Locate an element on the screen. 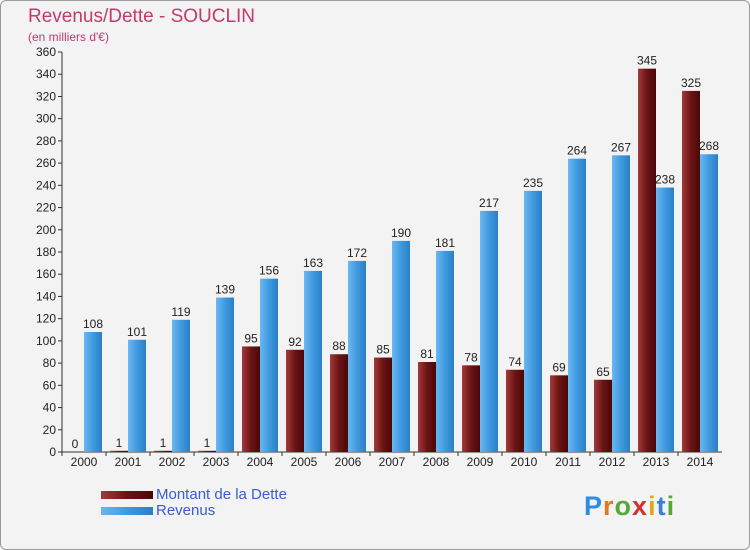  x-tick-label: 2001 is located at coordinates (128, 462).